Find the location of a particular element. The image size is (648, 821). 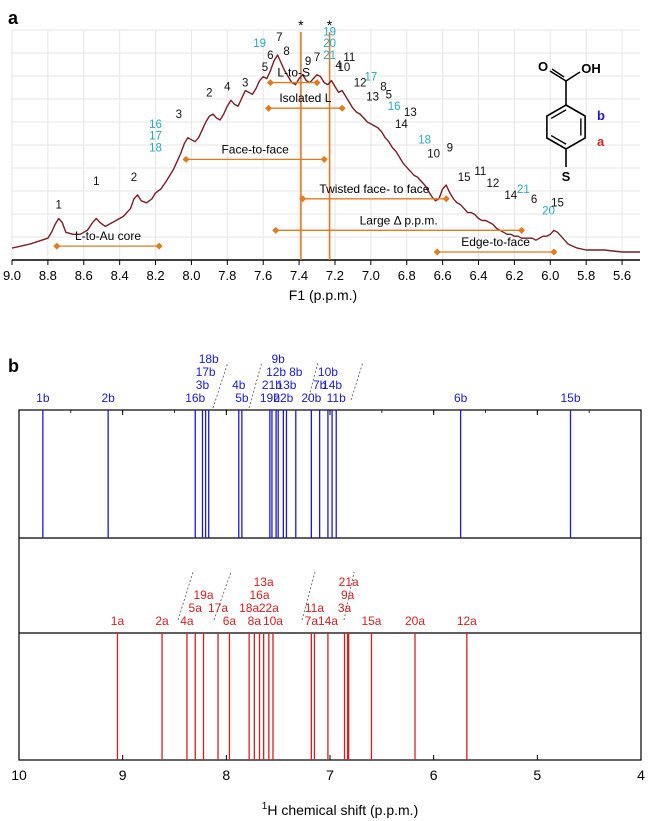

stick-label: 21b is located at coordinates (272, 385).